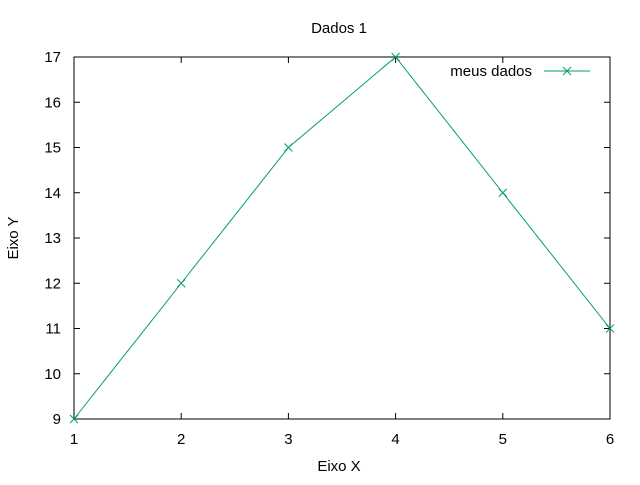 Image resolution: width=640 pixels, height=485 pixels. I want to click on legend-label: meus dados, so click(491, 71).